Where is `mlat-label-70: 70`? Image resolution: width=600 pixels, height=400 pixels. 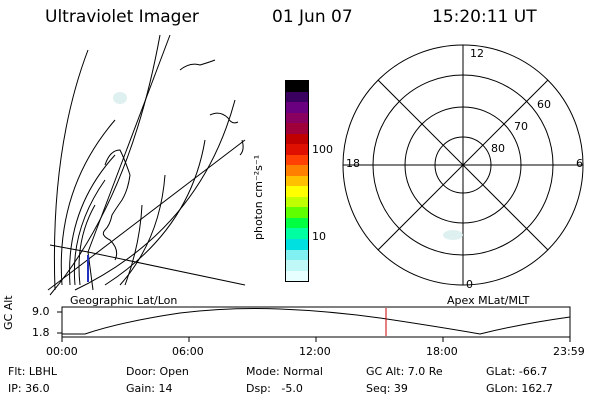
mlat-label-70: 70 is located at coordinates (521, 126).